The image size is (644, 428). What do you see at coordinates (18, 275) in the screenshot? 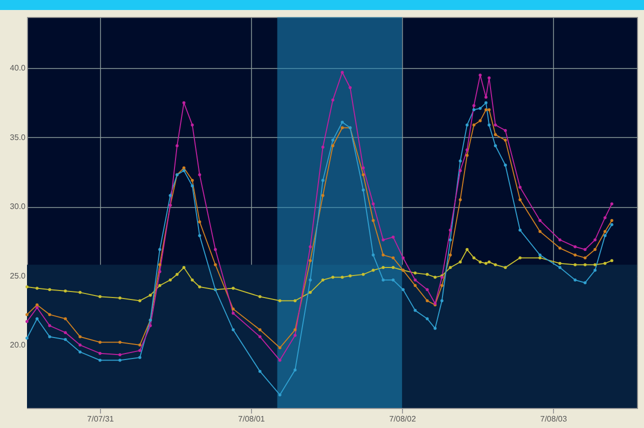
I see `y-tick-label: 25.0` at bounding box center [18, 275].